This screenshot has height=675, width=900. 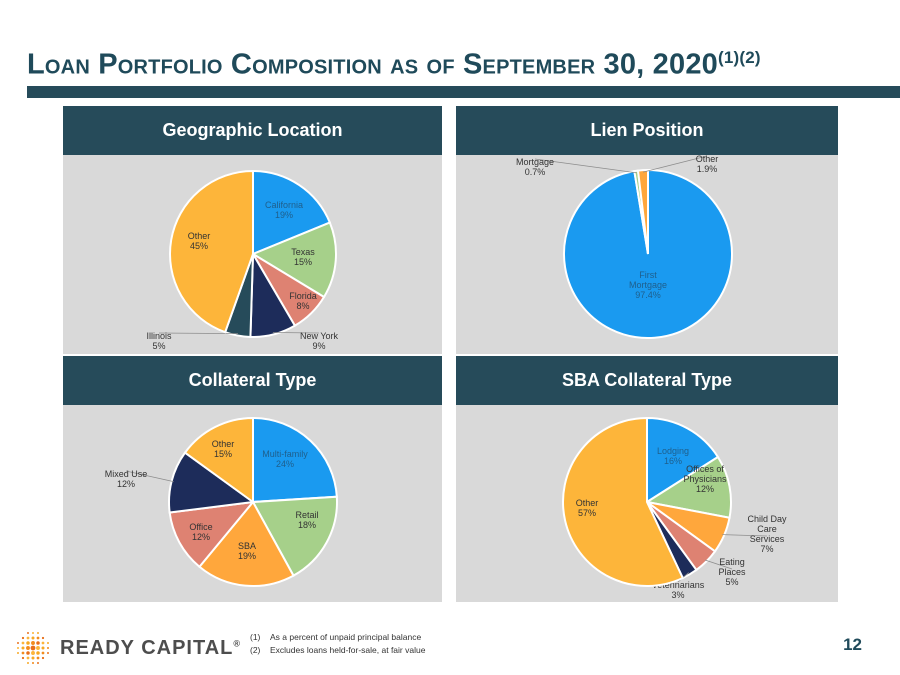 I want to click on brand-wordmark: READY CAPITAL®, so click(x=150, y=648).